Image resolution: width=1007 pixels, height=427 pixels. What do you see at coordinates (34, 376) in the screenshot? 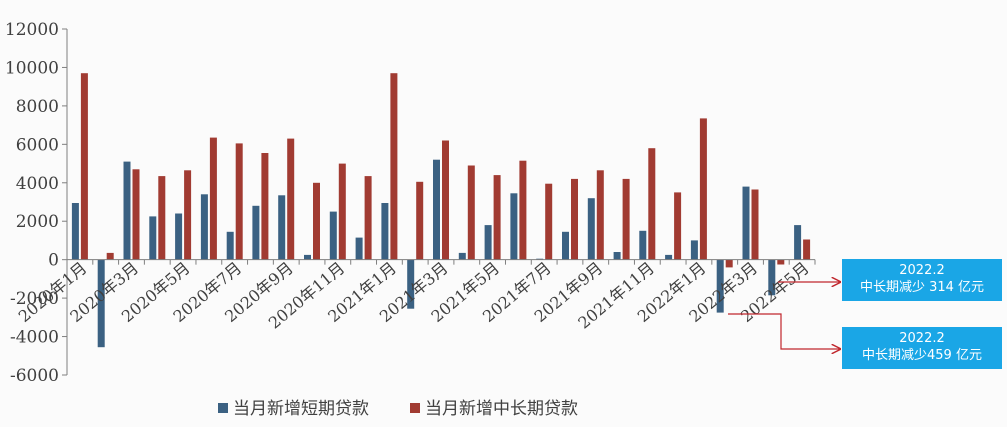
I see `y-tick-label: -6000` at bounding box center [34, 376].